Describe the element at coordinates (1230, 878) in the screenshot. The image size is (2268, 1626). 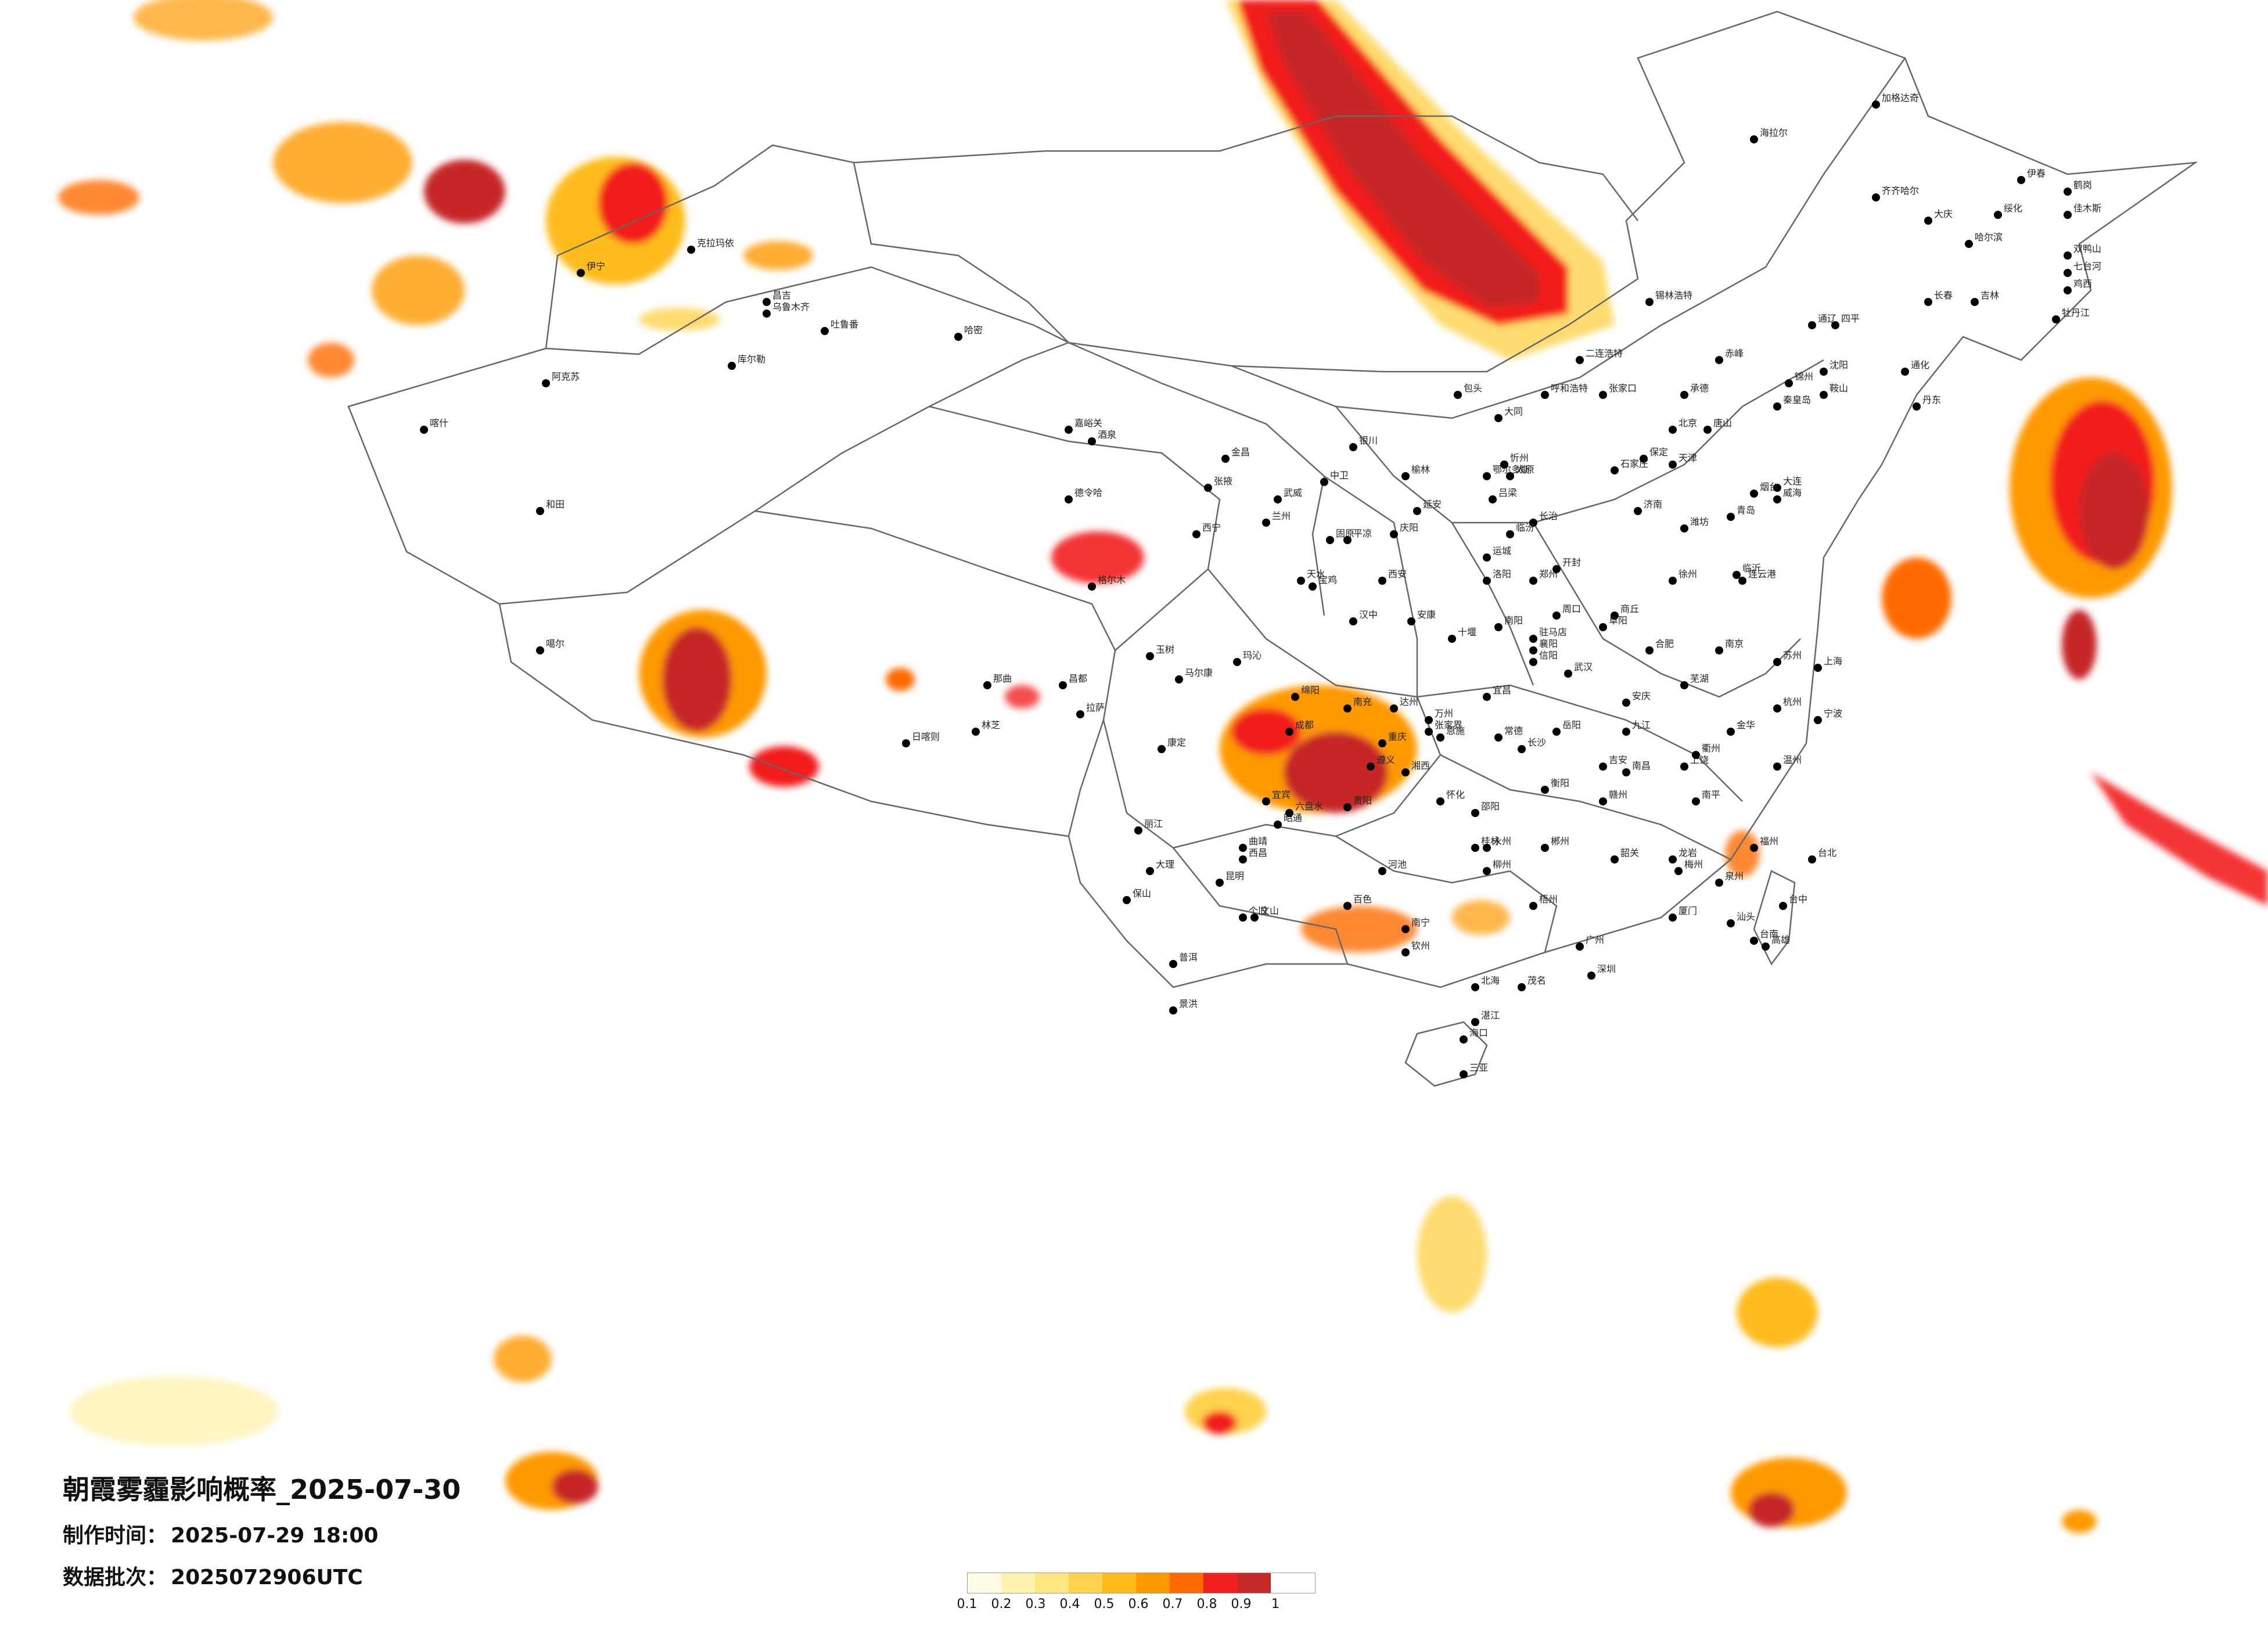
I see `city-marker: 昆明` at that location.